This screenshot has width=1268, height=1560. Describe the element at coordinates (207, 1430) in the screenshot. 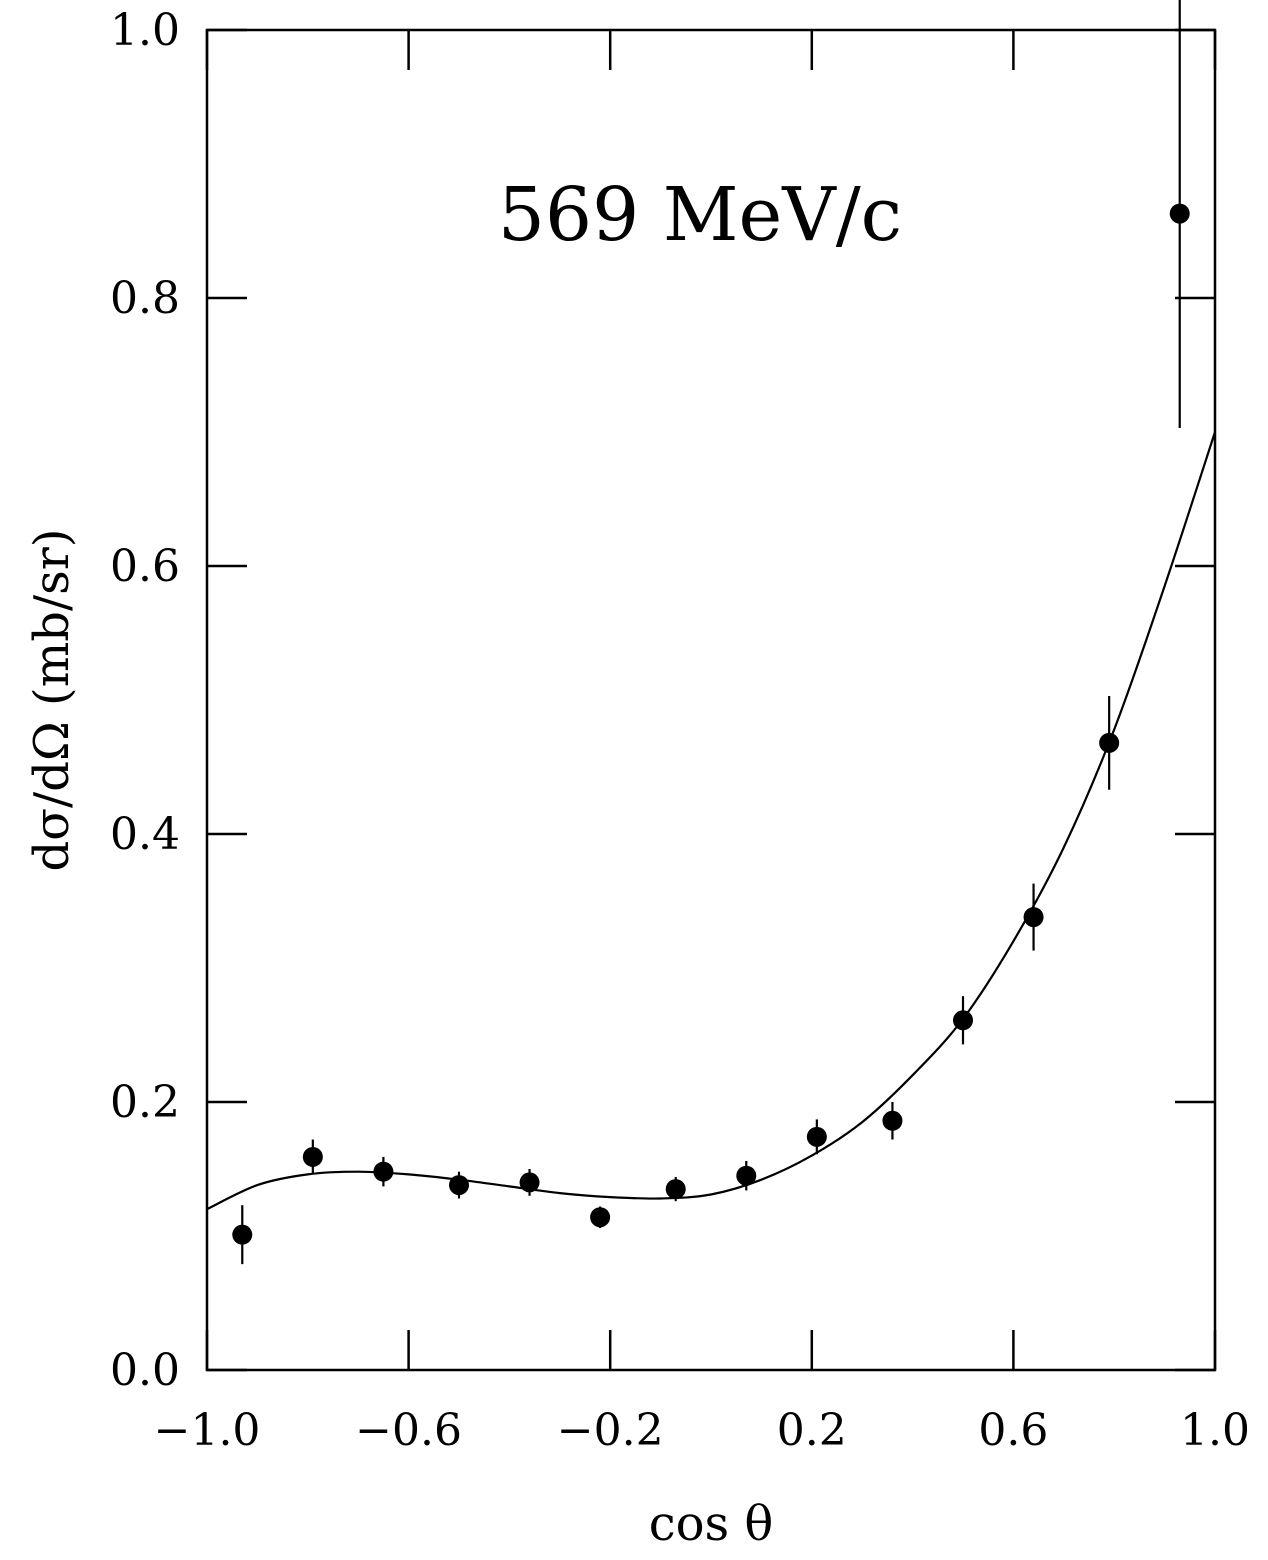

I see `x-tick-label: −1.0` at that location.